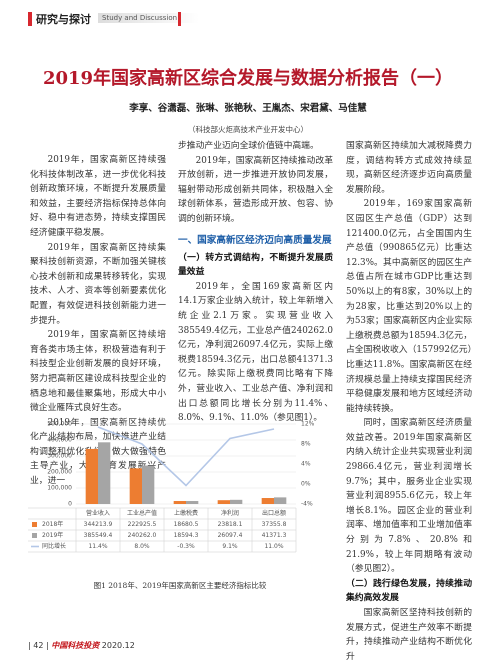  Describe the element at coordinates (186, 456) in the screenshot. I see `growth-line` at that location.